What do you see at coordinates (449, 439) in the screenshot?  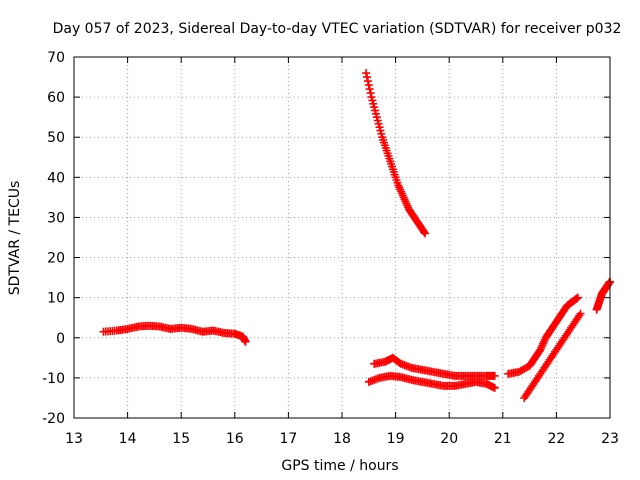 I see `x-tick-label: 20` at bounding box center [449, 439].